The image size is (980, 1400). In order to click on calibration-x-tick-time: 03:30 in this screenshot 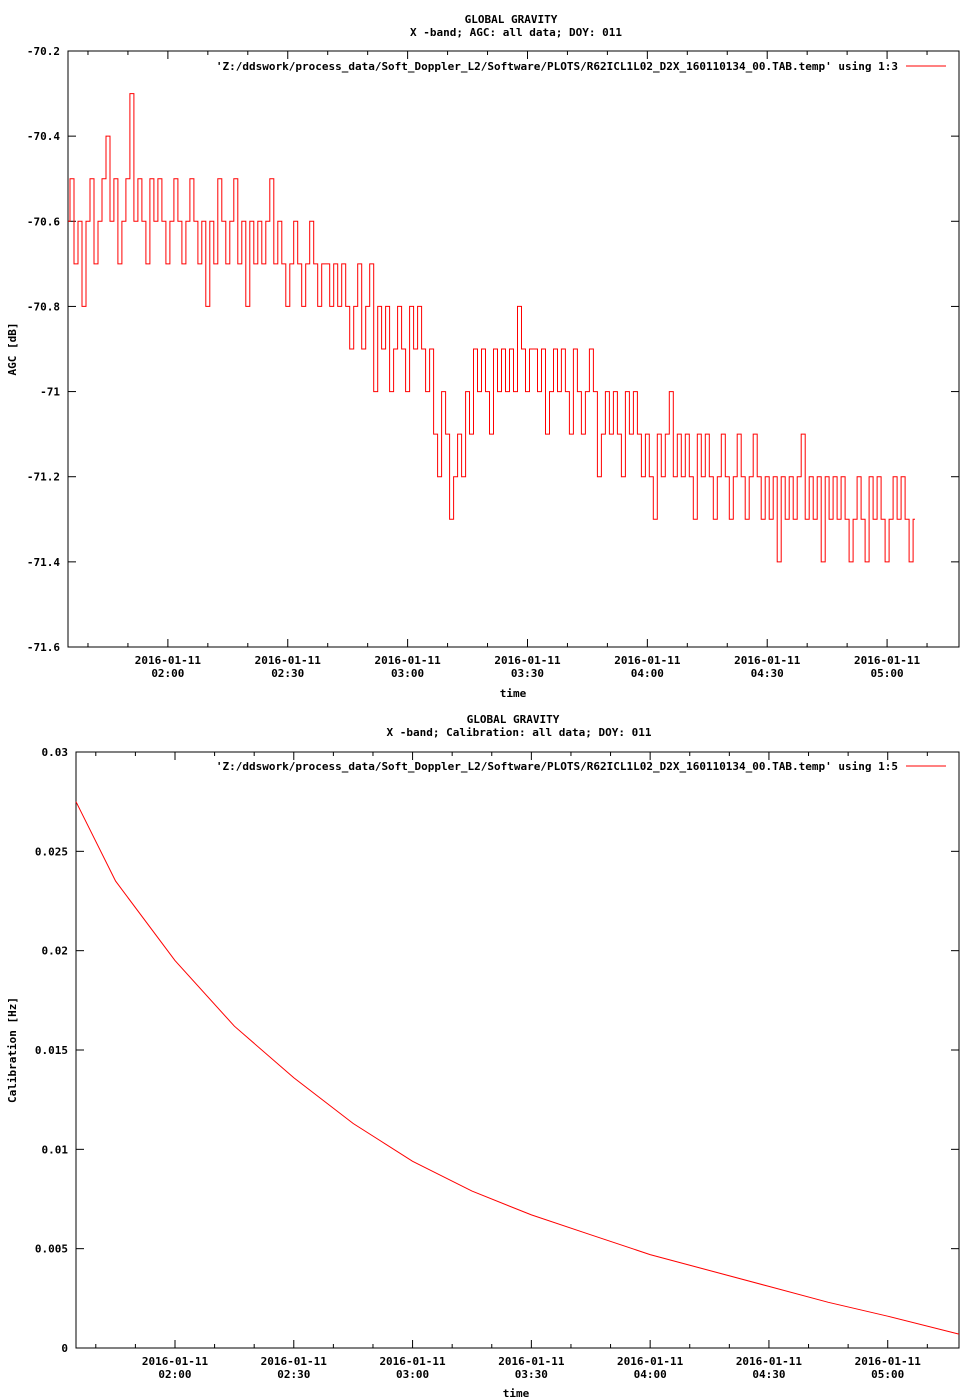, I will do `click(531, 1374)`.